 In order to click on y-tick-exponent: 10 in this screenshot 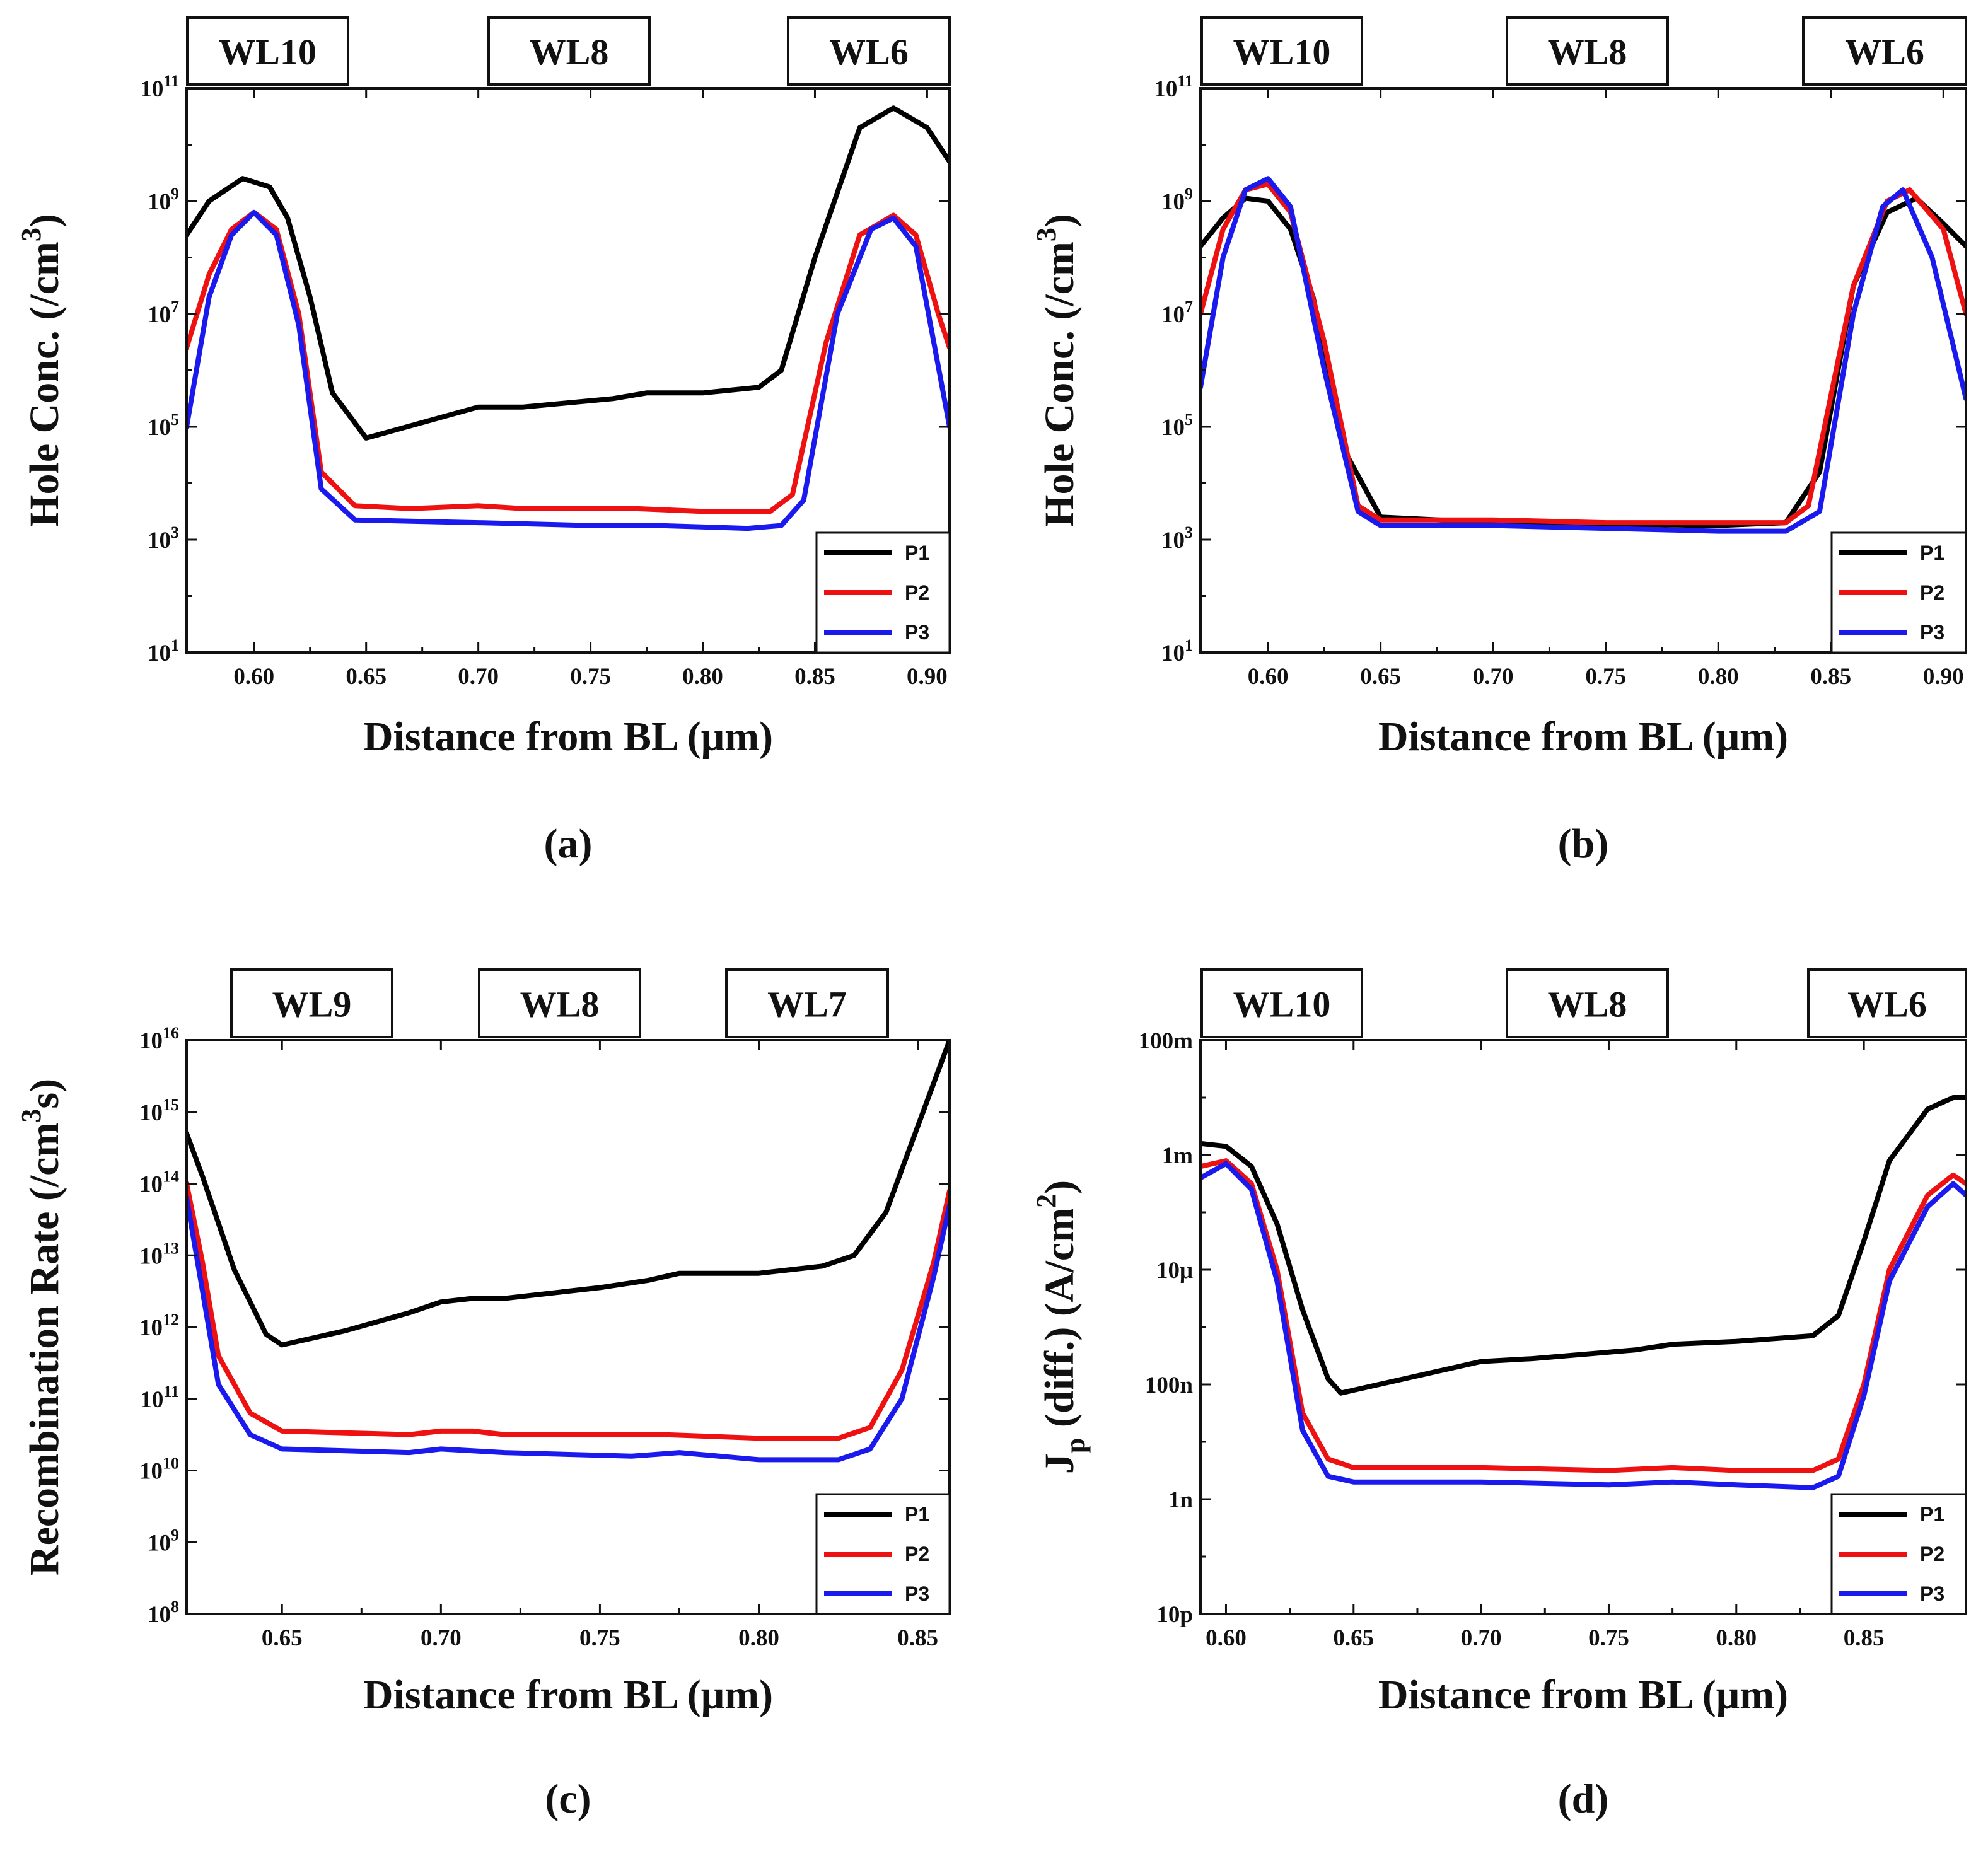, I will do `click(171, 1464)`.